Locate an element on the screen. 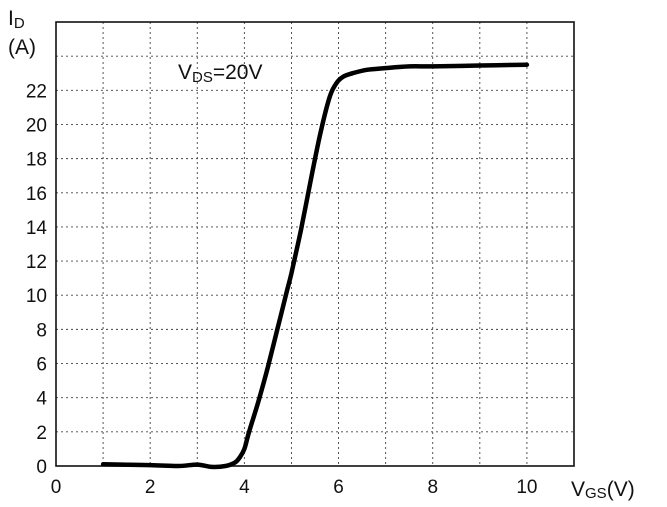  y-tick-labels: 0 2 4 6 8 10 12 14 16 18 20 22 is located at coordinates (37, 279).